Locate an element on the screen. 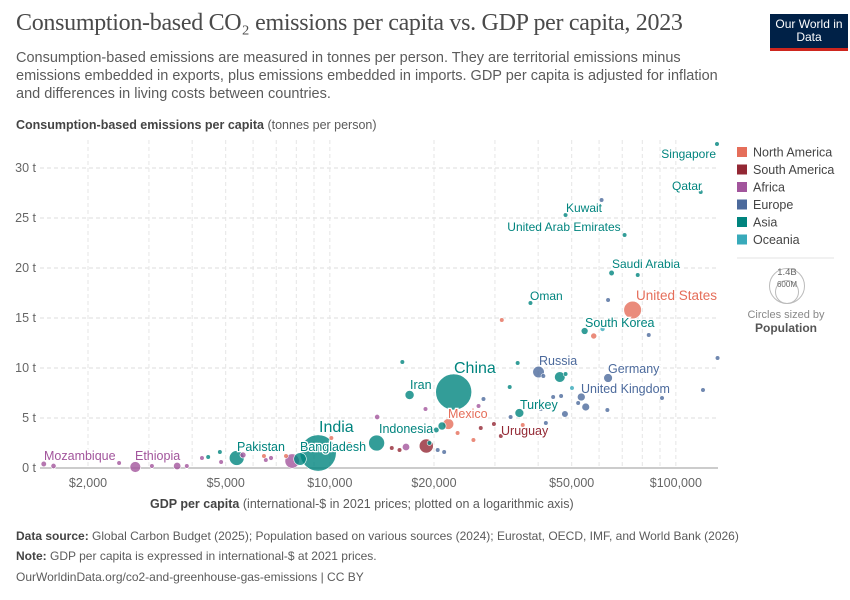 The image size is (850, 600). point-label: Oman is located at coordinates (546, 296).